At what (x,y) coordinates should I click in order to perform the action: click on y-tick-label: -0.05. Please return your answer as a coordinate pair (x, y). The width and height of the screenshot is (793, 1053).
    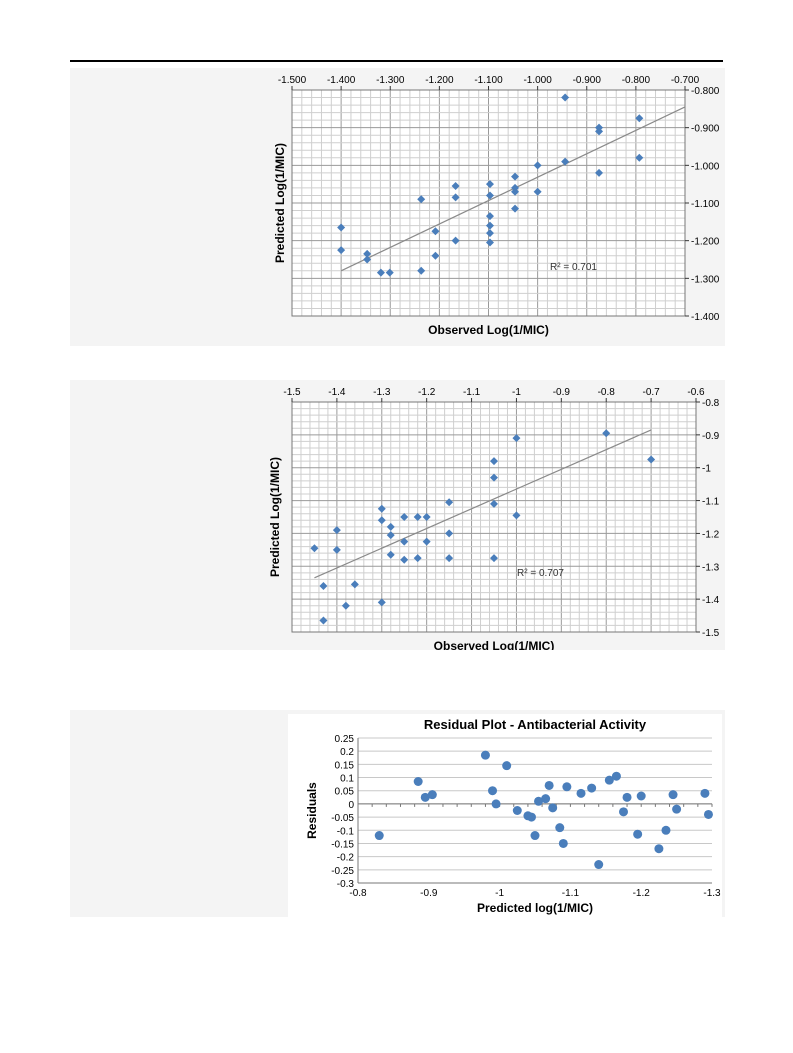
    Looking at the image, I should click on (342, 818).